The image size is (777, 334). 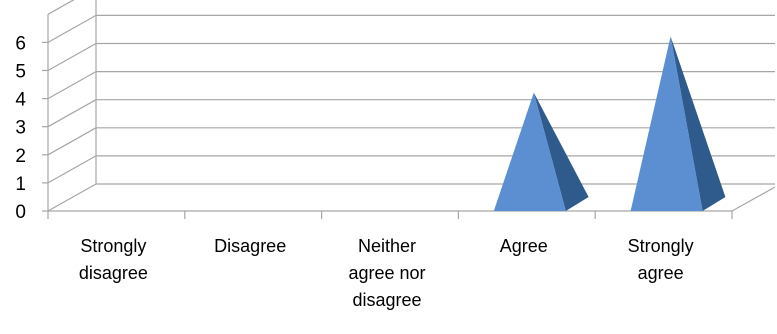 I want to click on x-tick-label-line: Disagree, so click(x=250, y=246).